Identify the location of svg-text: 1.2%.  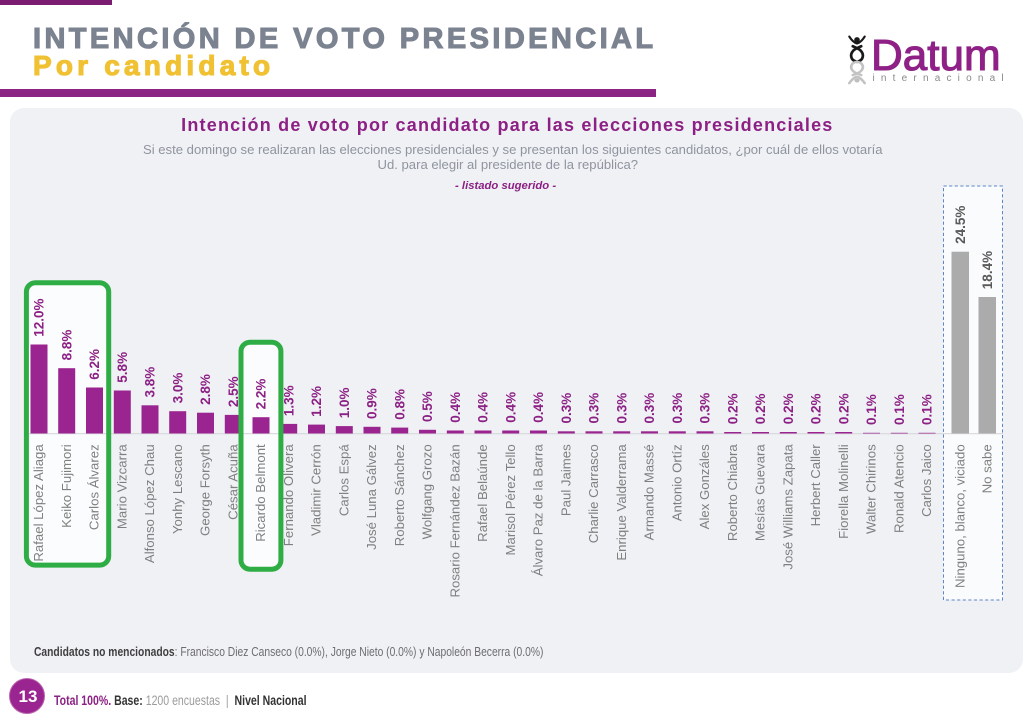
(316, 401).